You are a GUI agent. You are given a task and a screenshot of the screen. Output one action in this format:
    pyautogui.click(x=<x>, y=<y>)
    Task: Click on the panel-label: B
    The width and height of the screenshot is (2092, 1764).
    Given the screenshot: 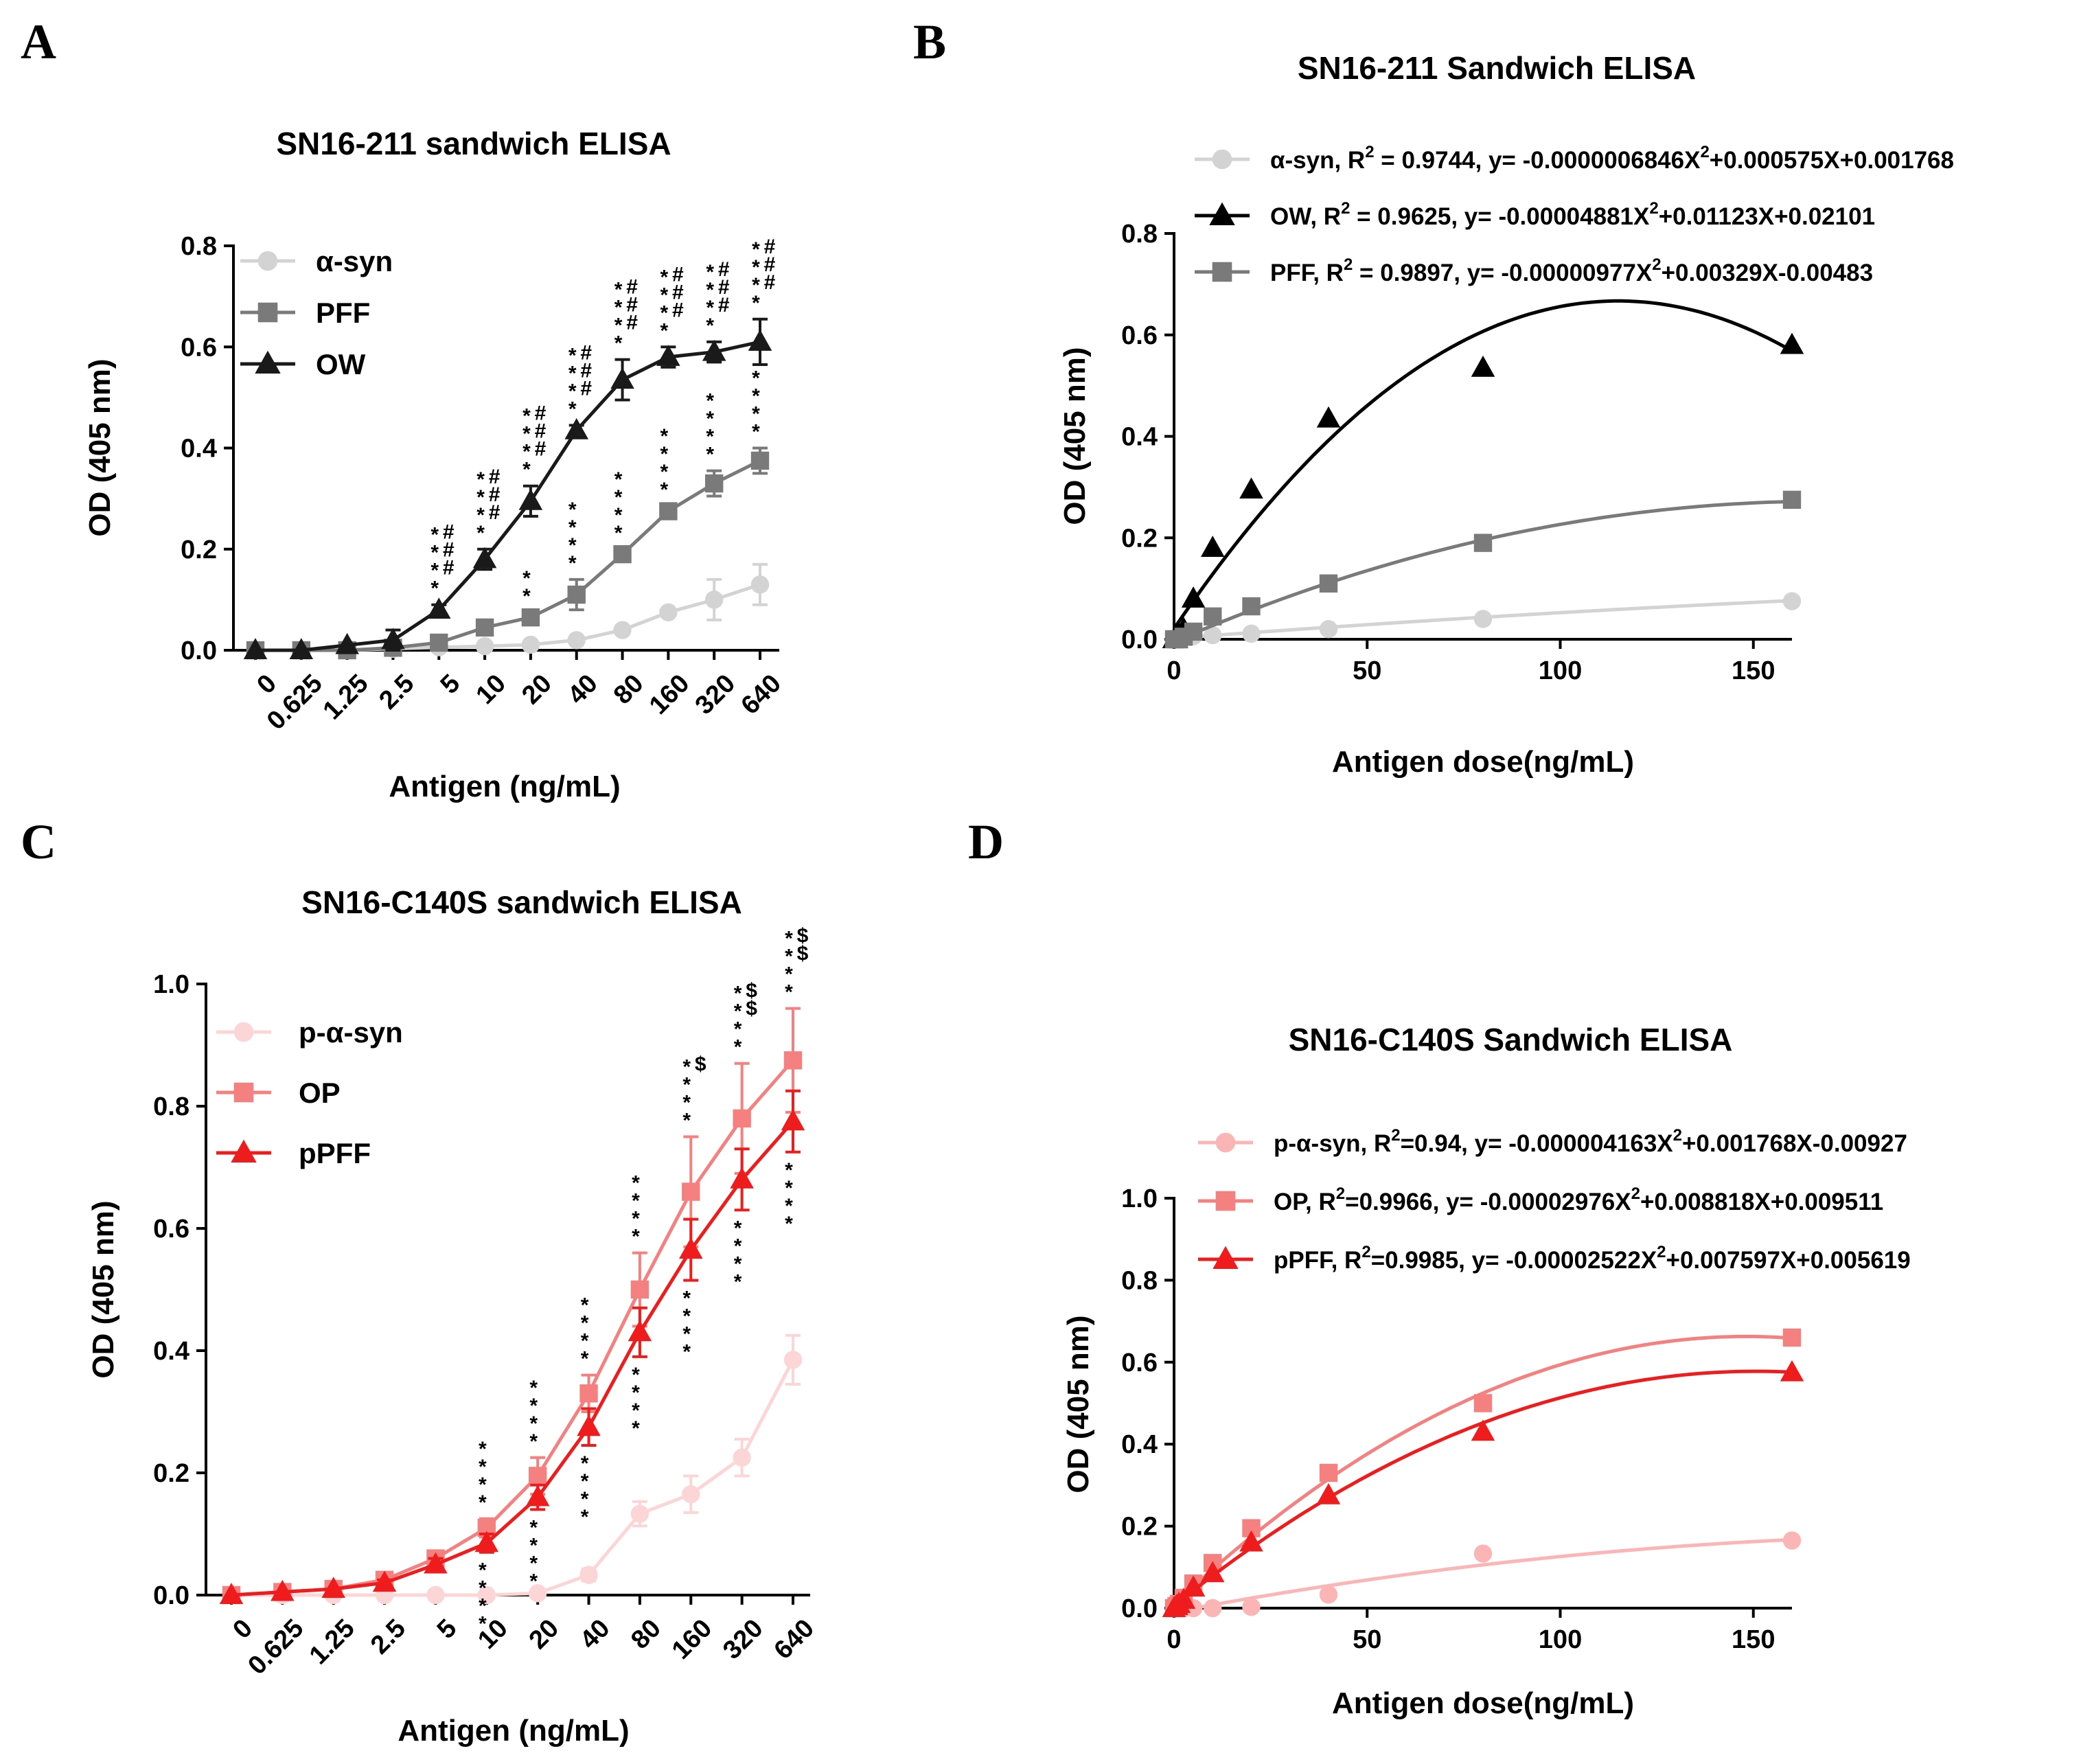 What is the action you would take?
    pyautogui.click(x=929, y=41)
    